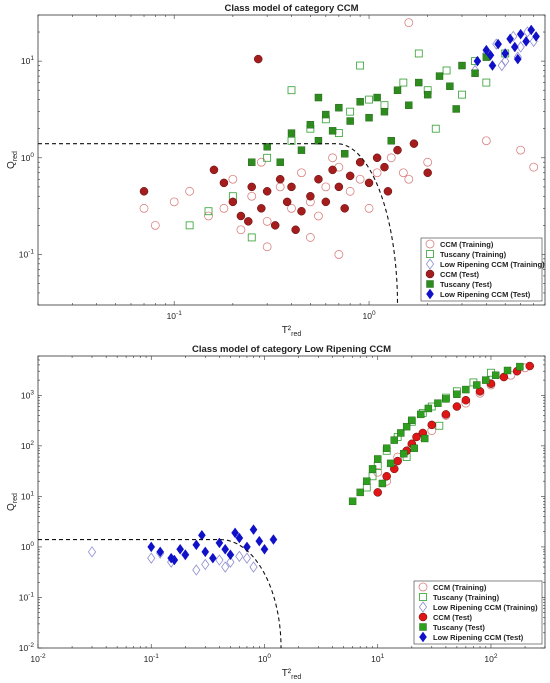  What do you see at coordinates (453, 617) in the screenshot?
I see `legend-label: CCM (Test)` at bounding box center [453, 617].